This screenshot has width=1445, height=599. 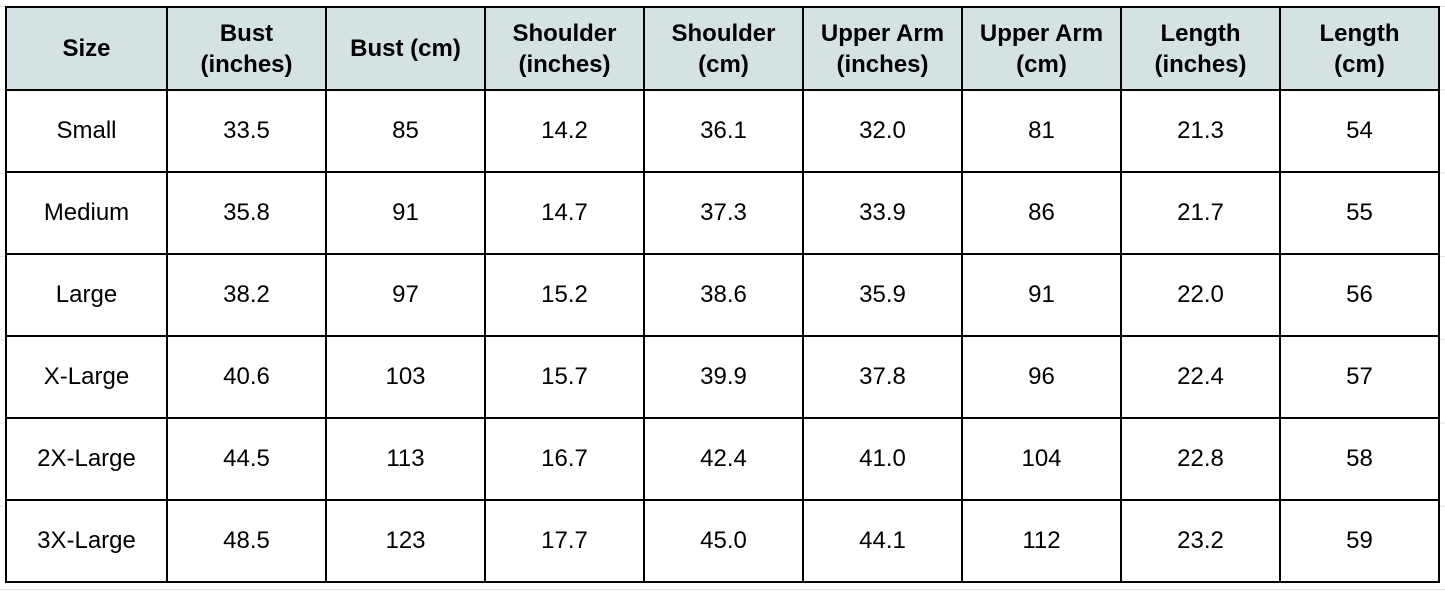 I want to click on header-cell: Bust (inches), so click(x=246, y=48).